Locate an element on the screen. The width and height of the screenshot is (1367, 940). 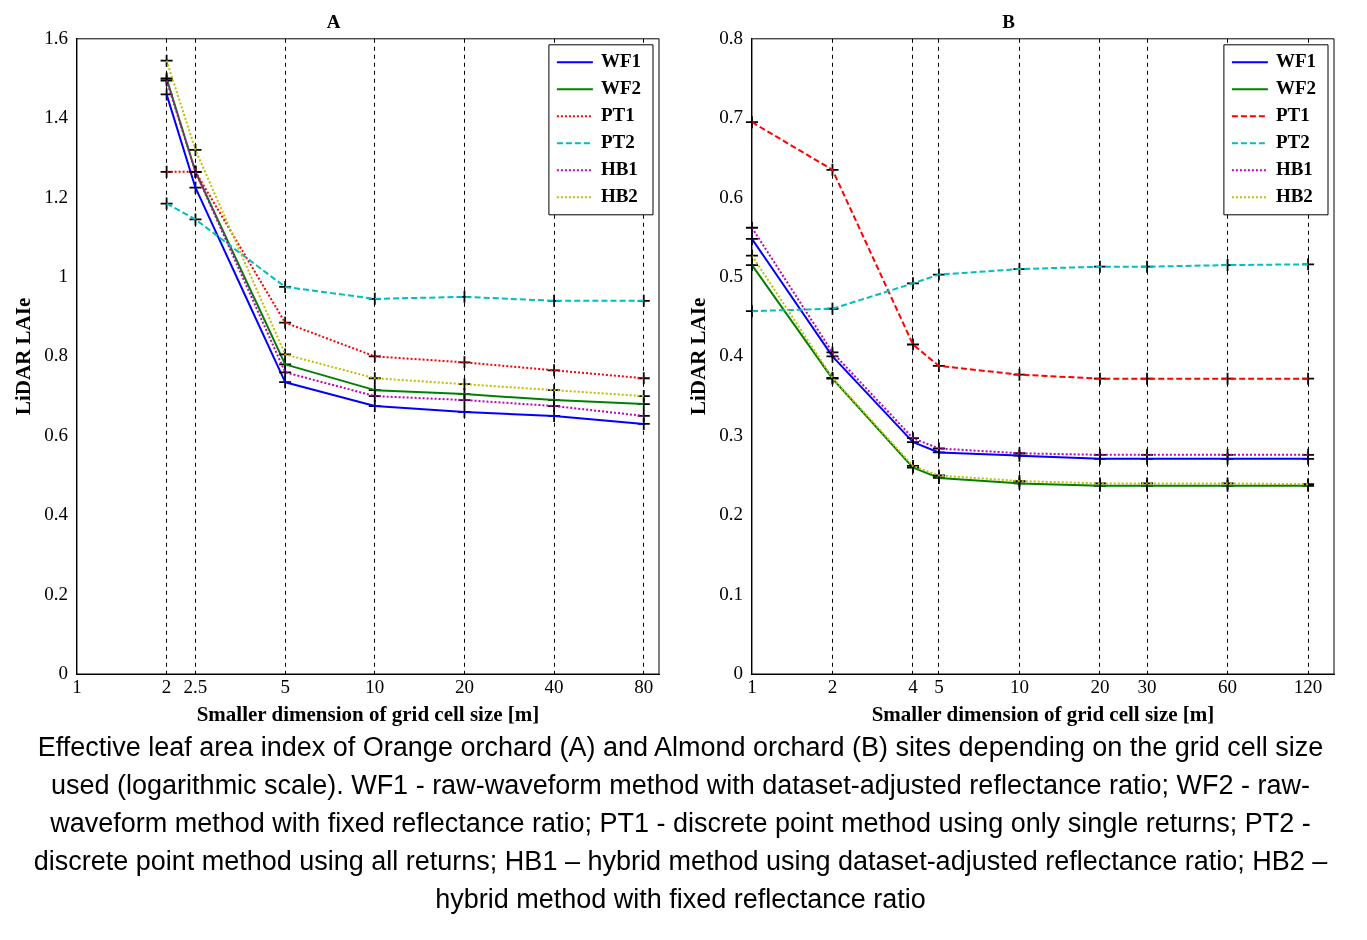
x-tick-label: 120 is located at coordinates (1308, 687).